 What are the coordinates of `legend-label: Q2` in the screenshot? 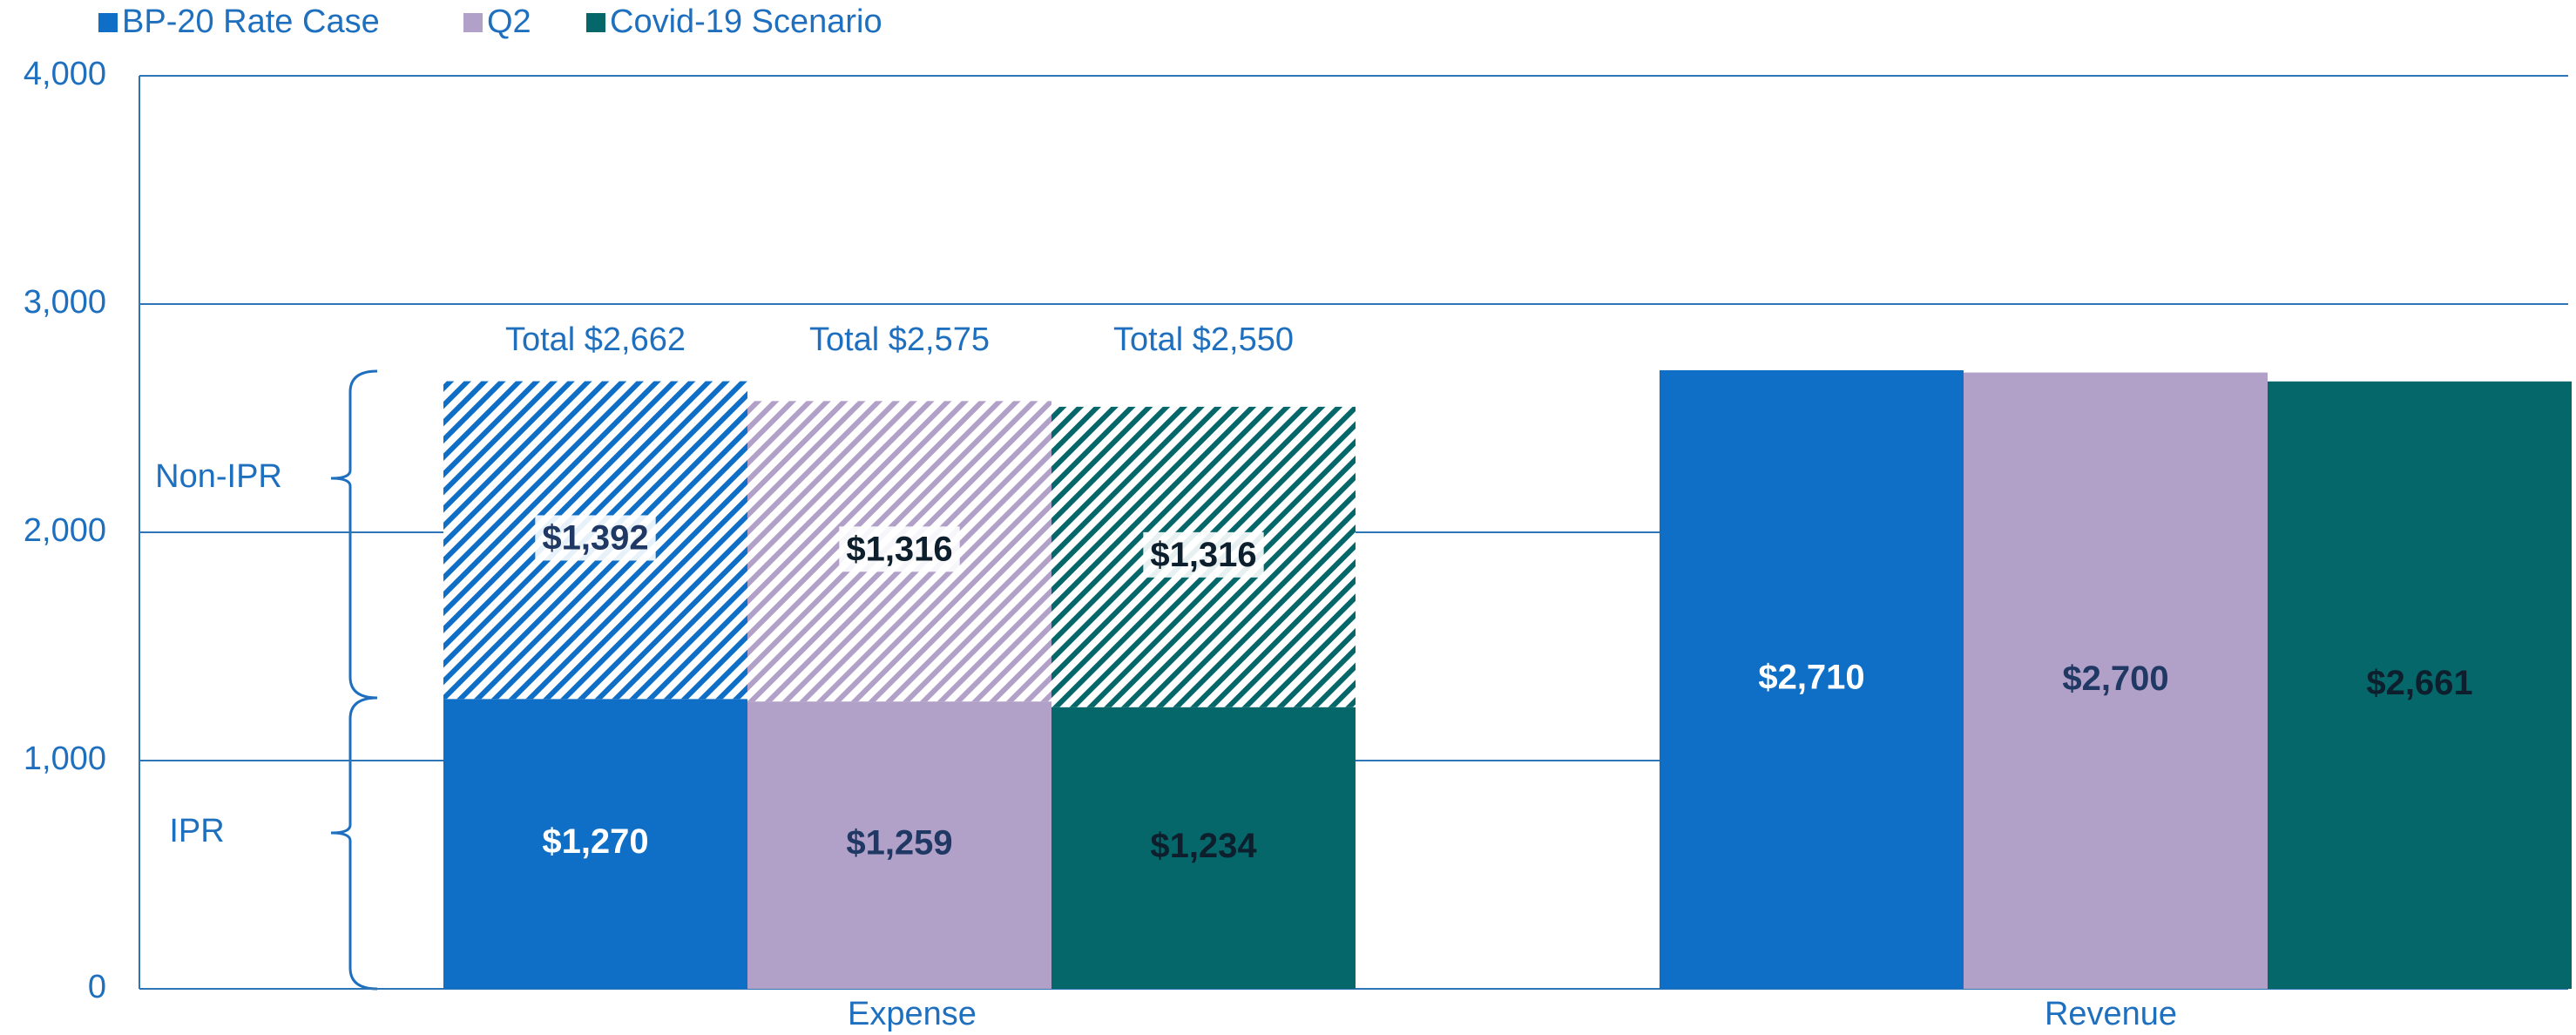 It's located at (509, 21).